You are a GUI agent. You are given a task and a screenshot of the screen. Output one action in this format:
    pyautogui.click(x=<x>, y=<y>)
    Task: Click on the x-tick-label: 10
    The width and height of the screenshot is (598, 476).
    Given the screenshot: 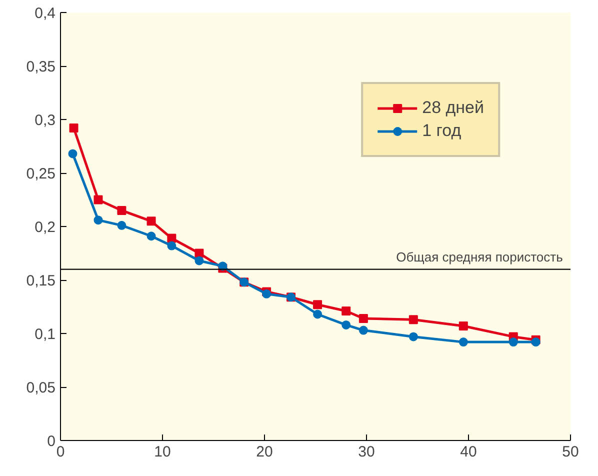 What is the action you would take?
    pyautogui.click(x=162, y=452)
    